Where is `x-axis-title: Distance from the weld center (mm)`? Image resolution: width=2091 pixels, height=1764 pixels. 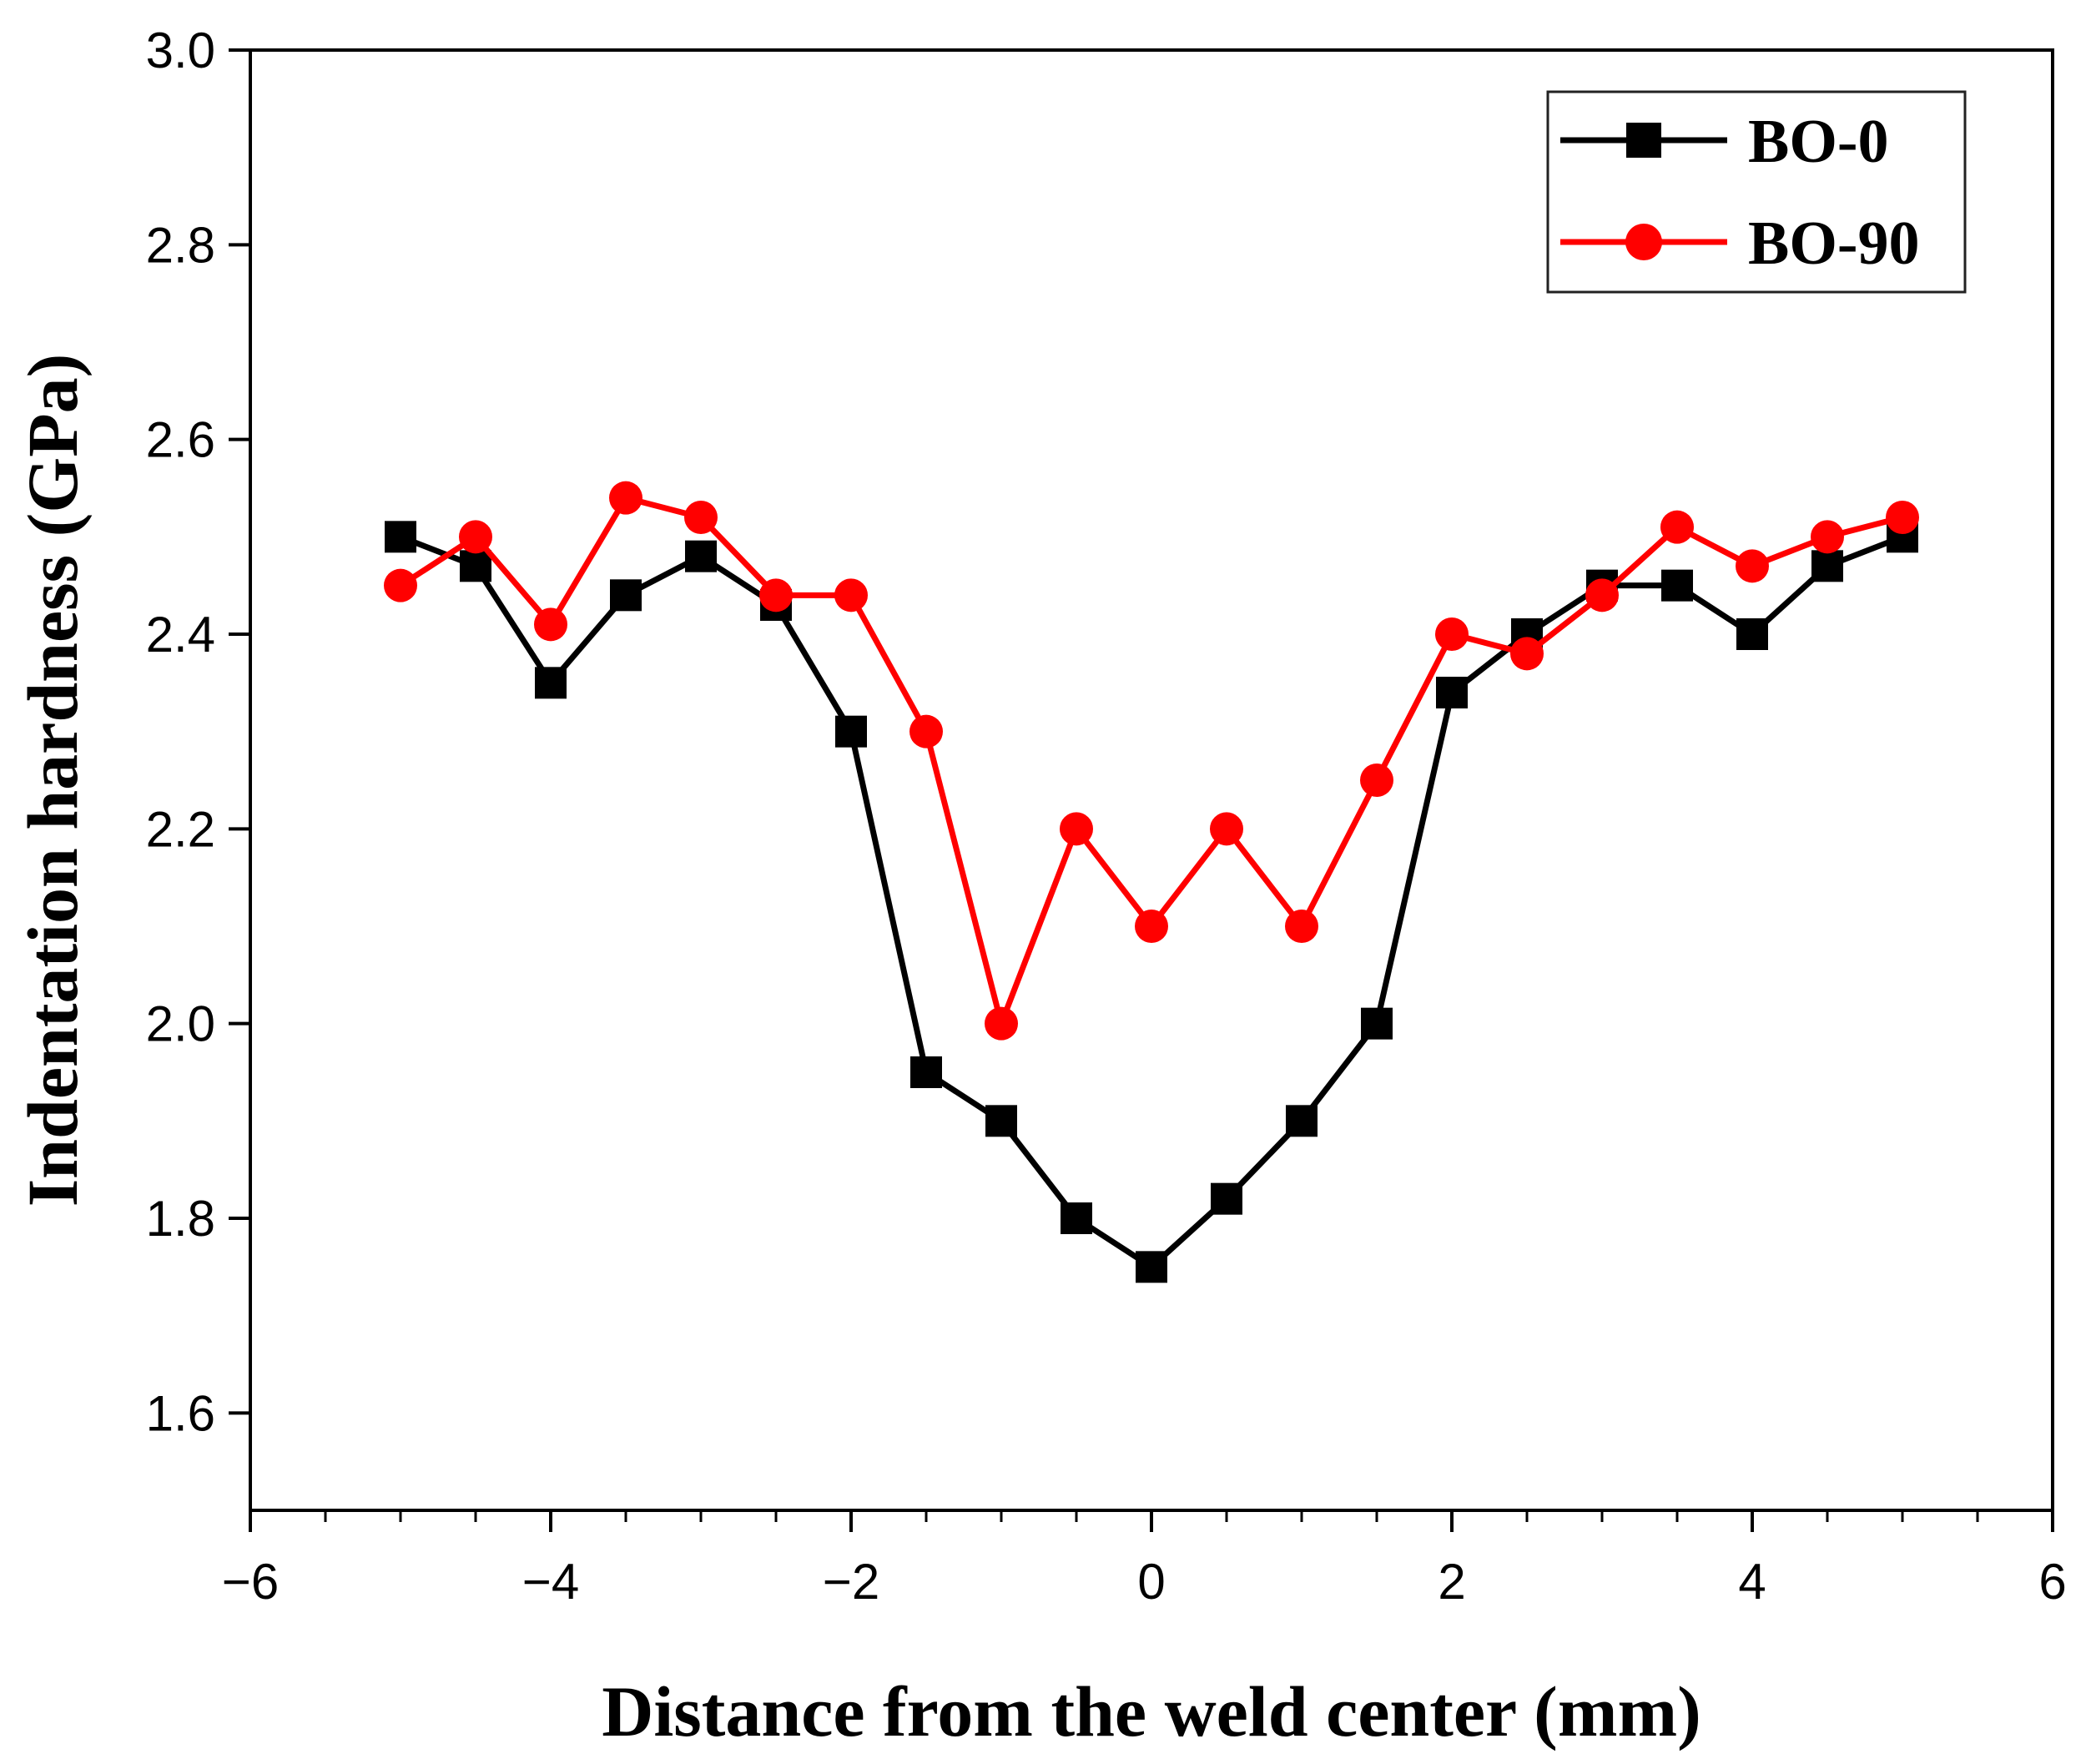 x-axis-title: Distance from the weld center (mm) is located at coordinates (1151, 1711).